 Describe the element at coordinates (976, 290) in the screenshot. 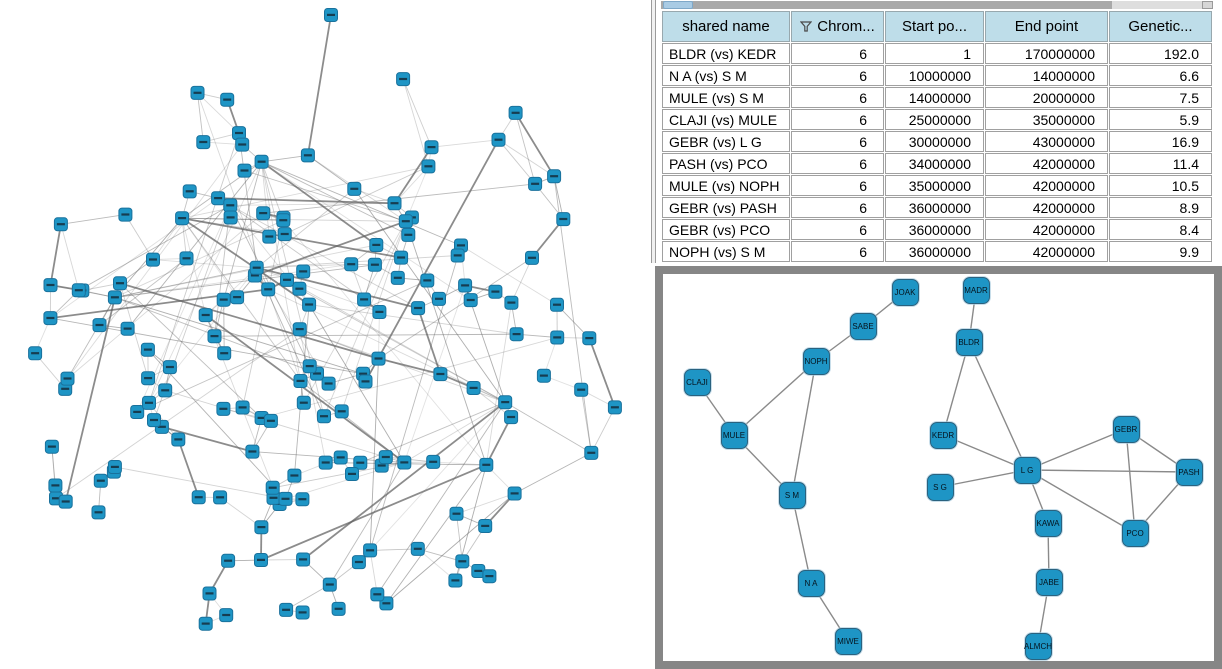

I see `network-node-madr: MADR` at that location.